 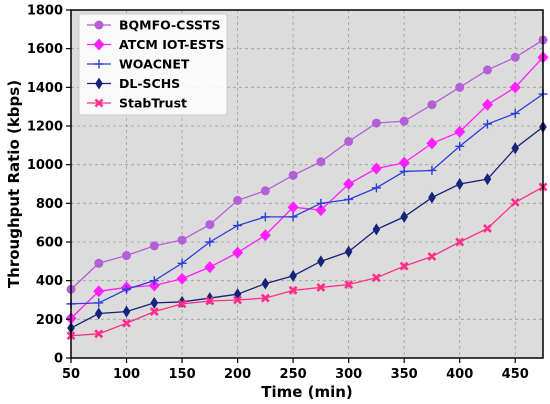 What do you see at coordinates (404, 374) in the screenshot?
I see `x-tick-label: 350` at bounding box center [404, 374].